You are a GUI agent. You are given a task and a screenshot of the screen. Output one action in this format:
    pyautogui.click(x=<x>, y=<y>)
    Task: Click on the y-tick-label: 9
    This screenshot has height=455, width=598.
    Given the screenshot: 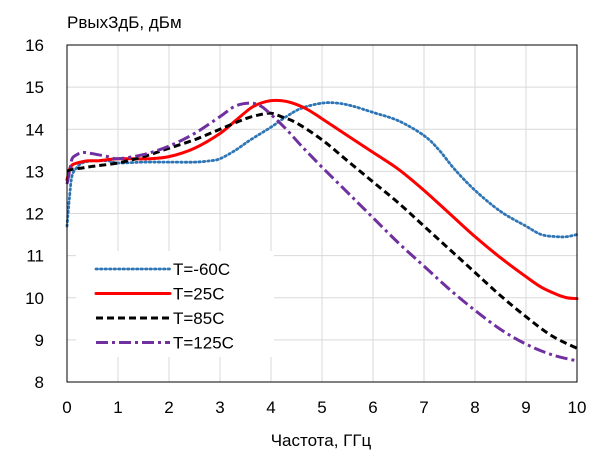 What is the action you would take?
    pyautogui.click(x=39, y=340)
    